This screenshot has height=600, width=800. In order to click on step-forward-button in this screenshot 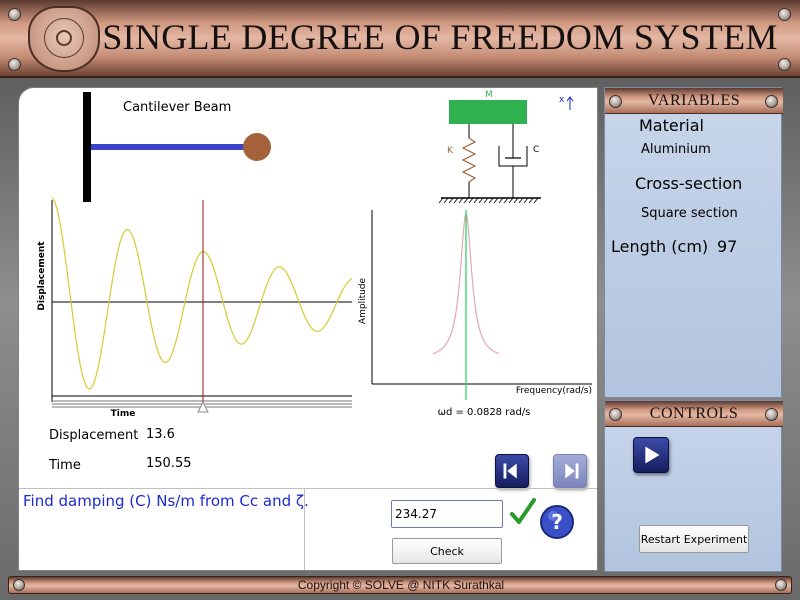, I will do `click(570, 471)`.